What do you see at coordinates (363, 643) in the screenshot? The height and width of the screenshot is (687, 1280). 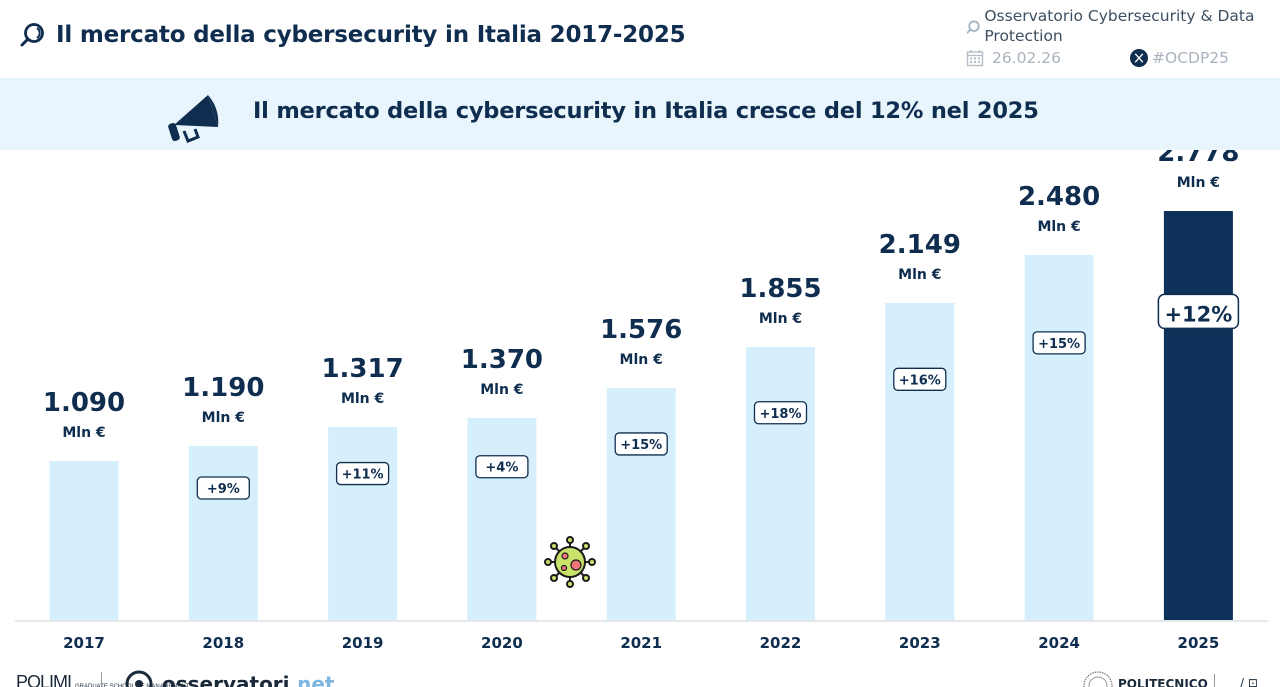 I see `x-tick-label-2019: 2019` at bounding box center [363, 643].